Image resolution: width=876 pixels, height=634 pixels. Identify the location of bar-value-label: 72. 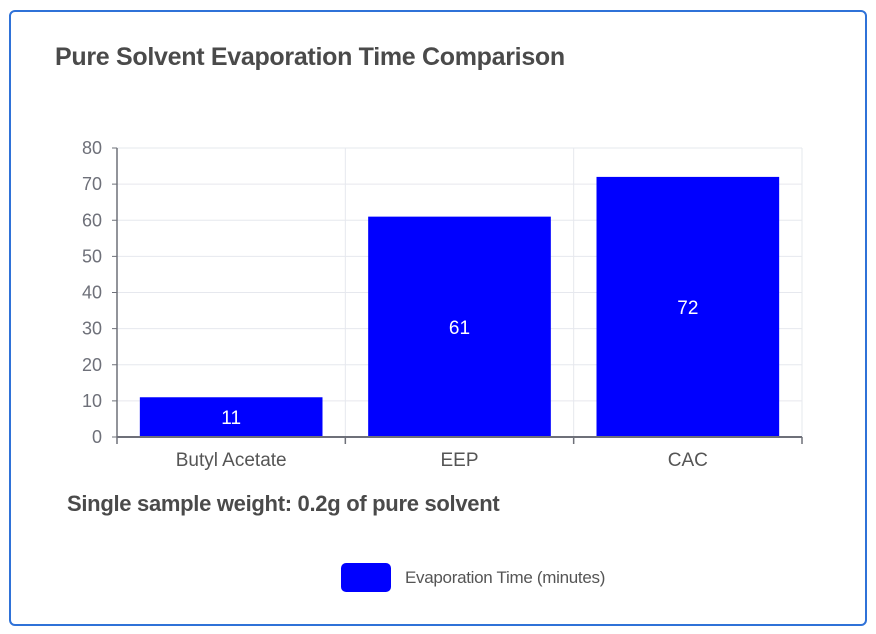
(687, 308).